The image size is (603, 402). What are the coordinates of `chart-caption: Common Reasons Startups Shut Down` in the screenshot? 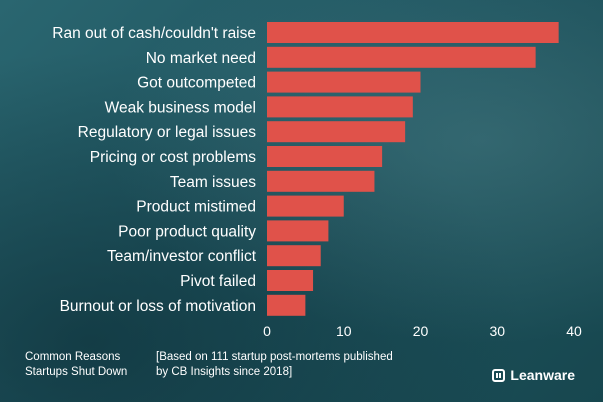 It's located at (76, 364).